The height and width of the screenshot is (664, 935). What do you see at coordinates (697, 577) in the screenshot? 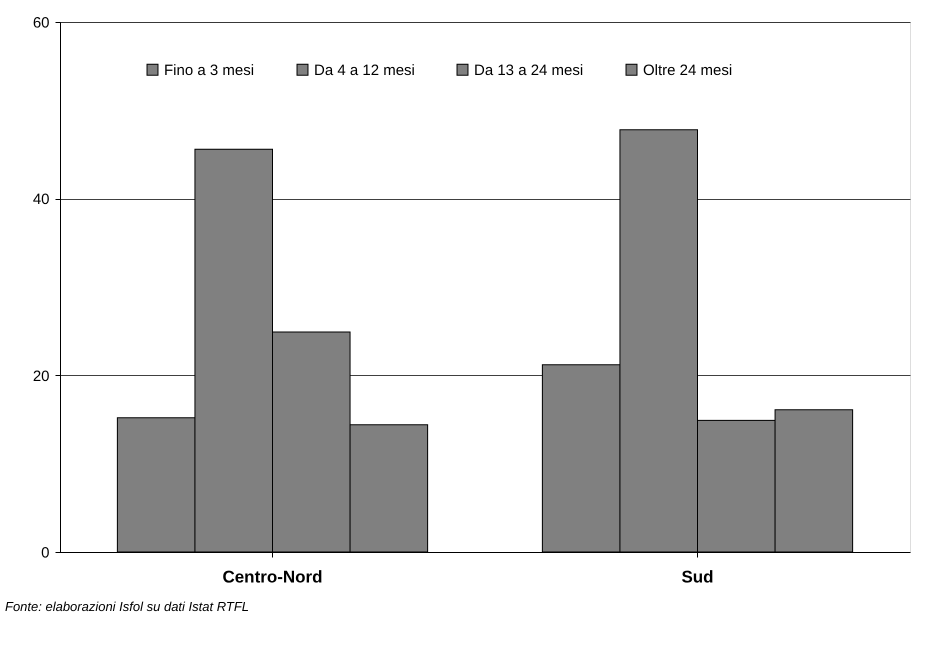
I see `x-tick-label: Sud` at bounding box center [697, 577].